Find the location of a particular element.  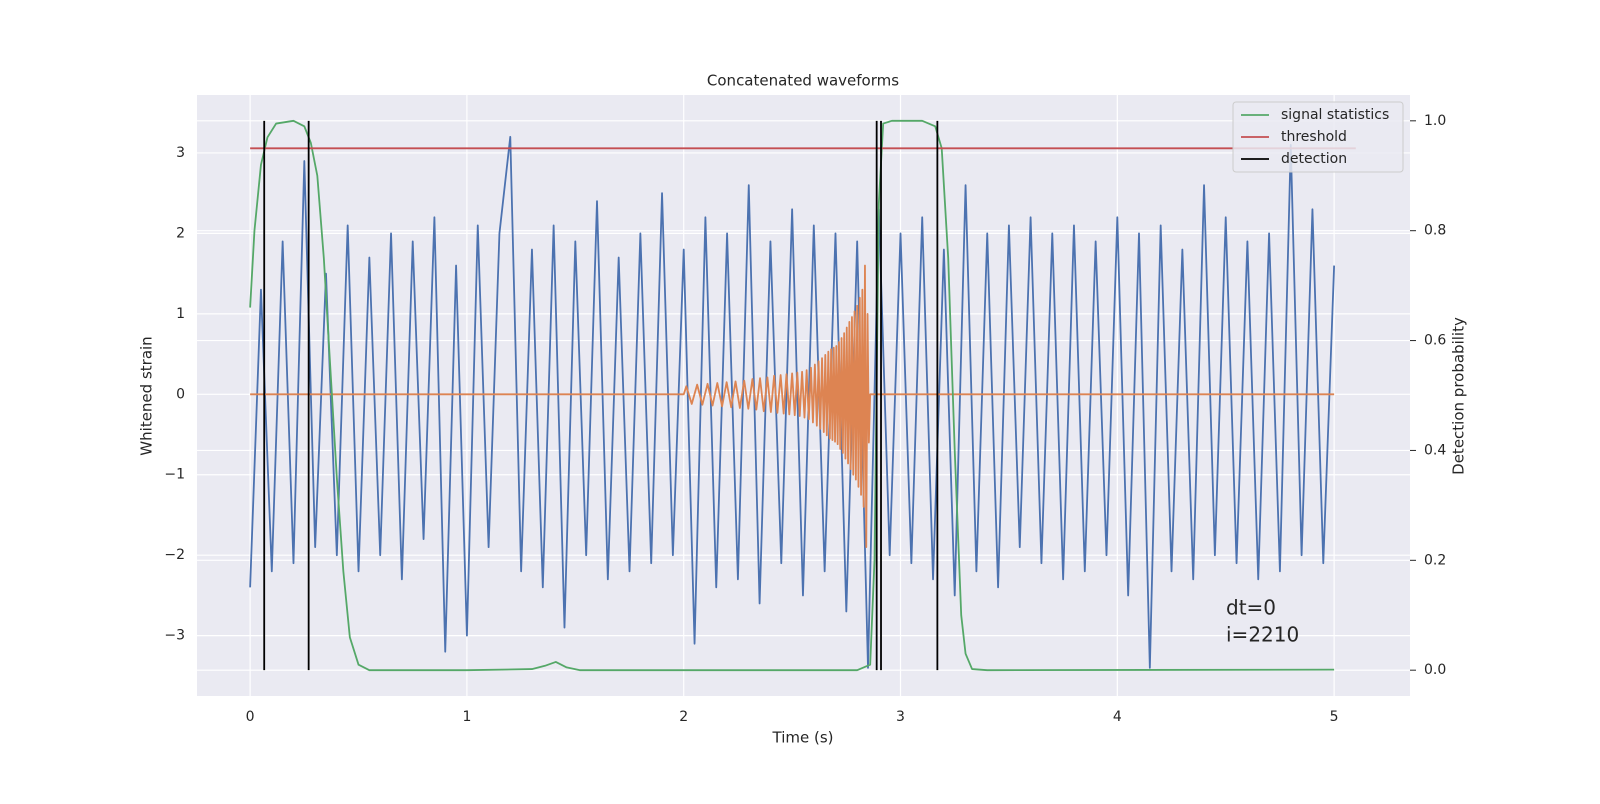

y-tick-label: 2 is located at coordinates (180, 233).